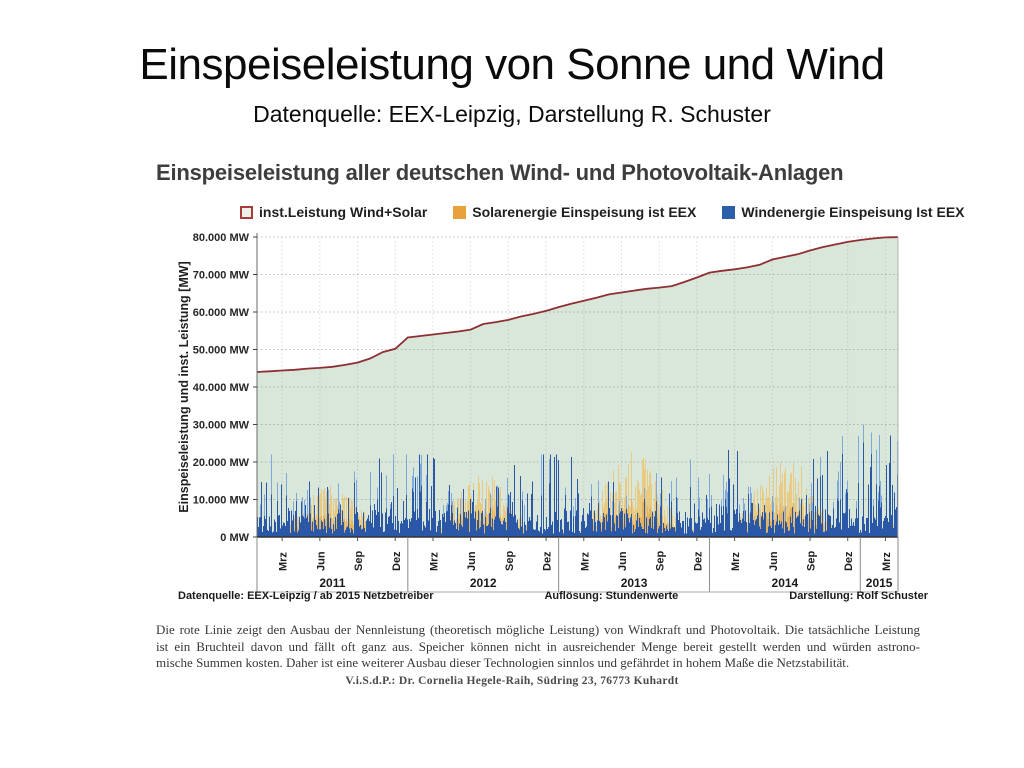 The image size is (1024, 768). What do you see at coordinates (634, 583) in the screenshot?
I see `year-label: 2013` at bounding box center [634, 583].